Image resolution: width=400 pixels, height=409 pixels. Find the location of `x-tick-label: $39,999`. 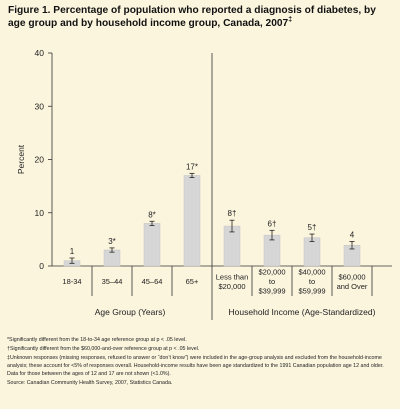

x-tick-label: $39,999 is located at coordinates (271, 291).